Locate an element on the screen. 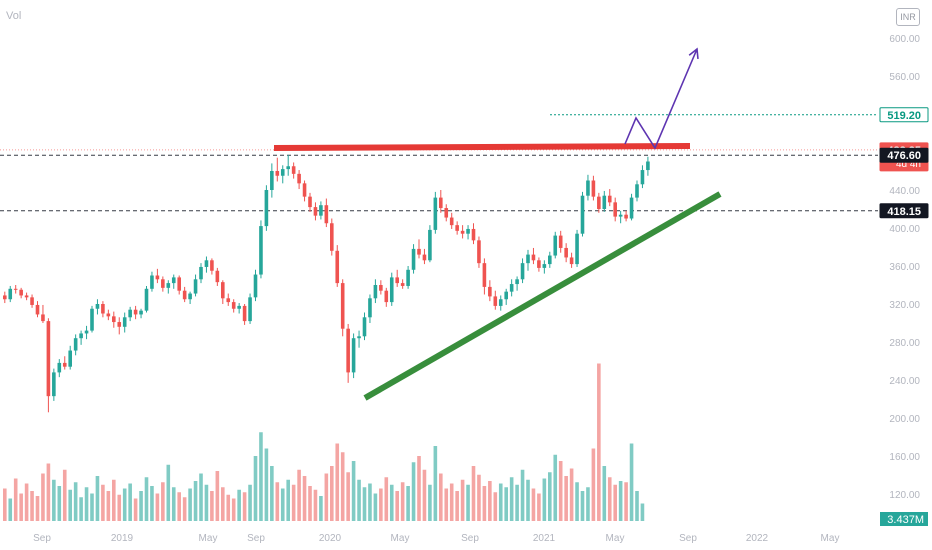  volume-value-label is located at coordinates (904, 519).